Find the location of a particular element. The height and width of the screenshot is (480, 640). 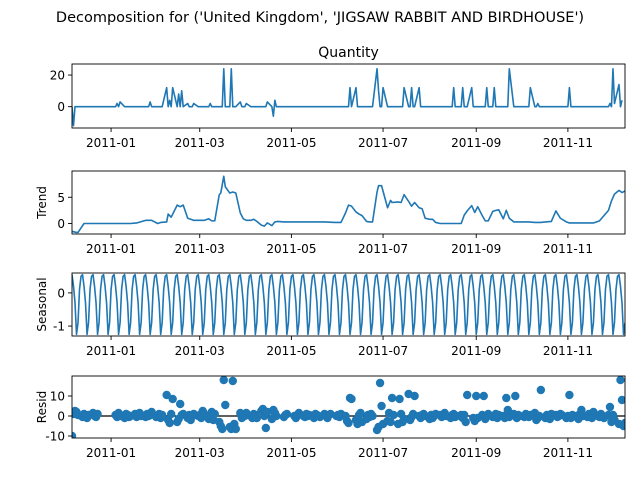

panel-title: Quantity is located at coordinates (348, 53).